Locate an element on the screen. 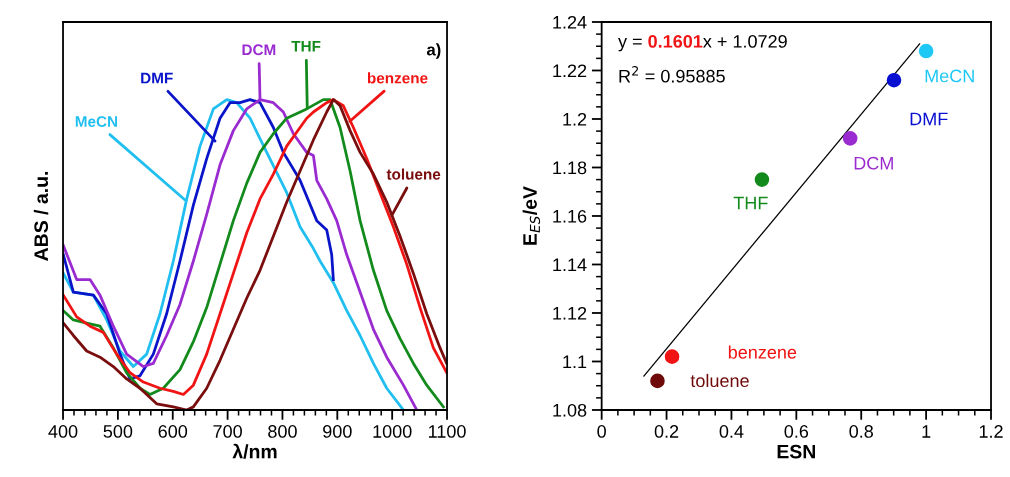  x-tick-label: 0.8 is located at coordinates (861, 431).